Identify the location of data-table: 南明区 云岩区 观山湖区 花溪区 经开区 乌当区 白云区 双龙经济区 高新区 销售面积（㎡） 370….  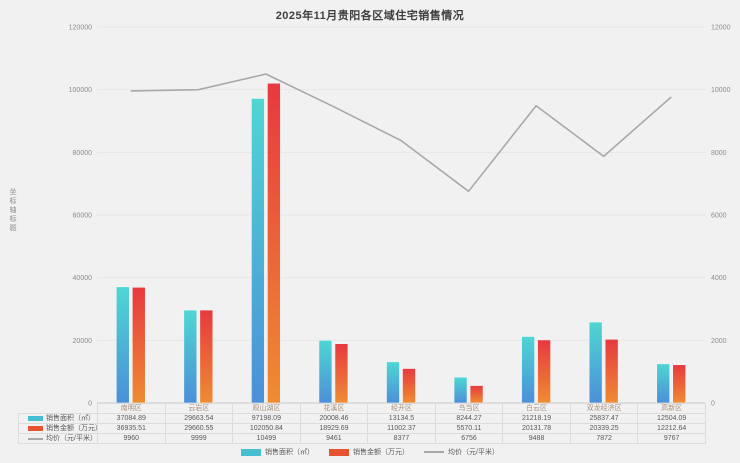
(362, 423).